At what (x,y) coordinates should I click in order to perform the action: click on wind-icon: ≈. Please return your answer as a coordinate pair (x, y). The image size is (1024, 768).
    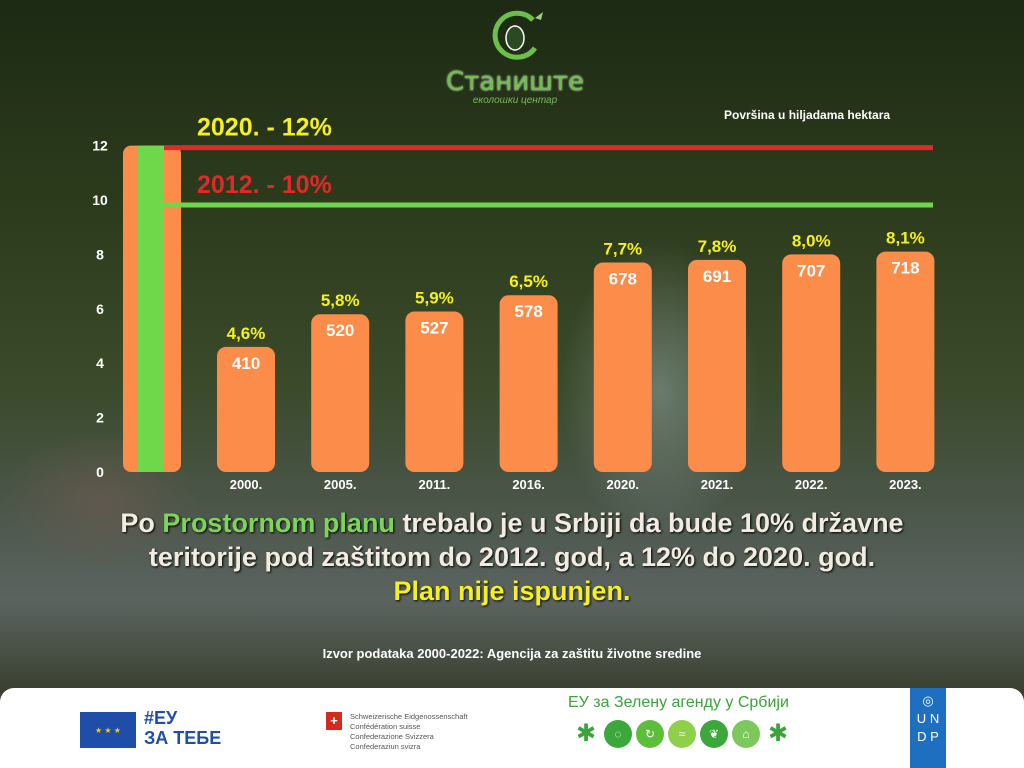
    Looking at the image, I should click on (682, 734).